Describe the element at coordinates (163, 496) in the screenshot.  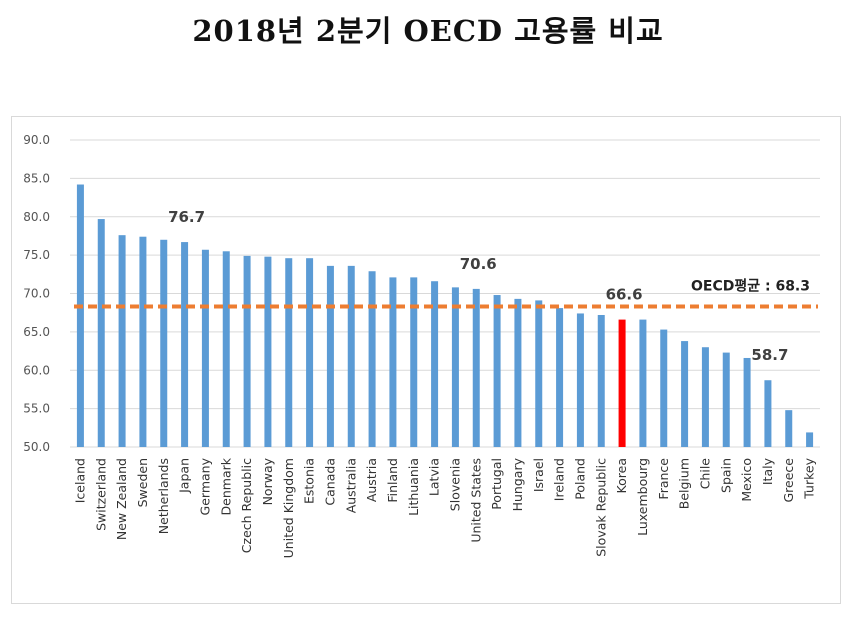
I see `x-tick-label: Netherlands` at that location.